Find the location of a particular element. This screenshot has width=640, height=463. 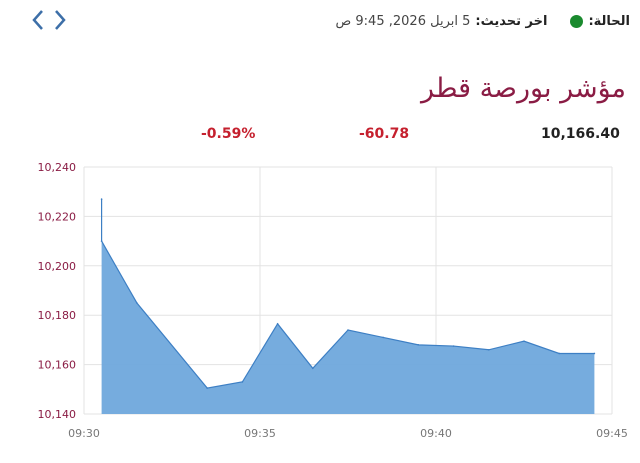

status-label: الحالة: is located at coordinates (609, 21).